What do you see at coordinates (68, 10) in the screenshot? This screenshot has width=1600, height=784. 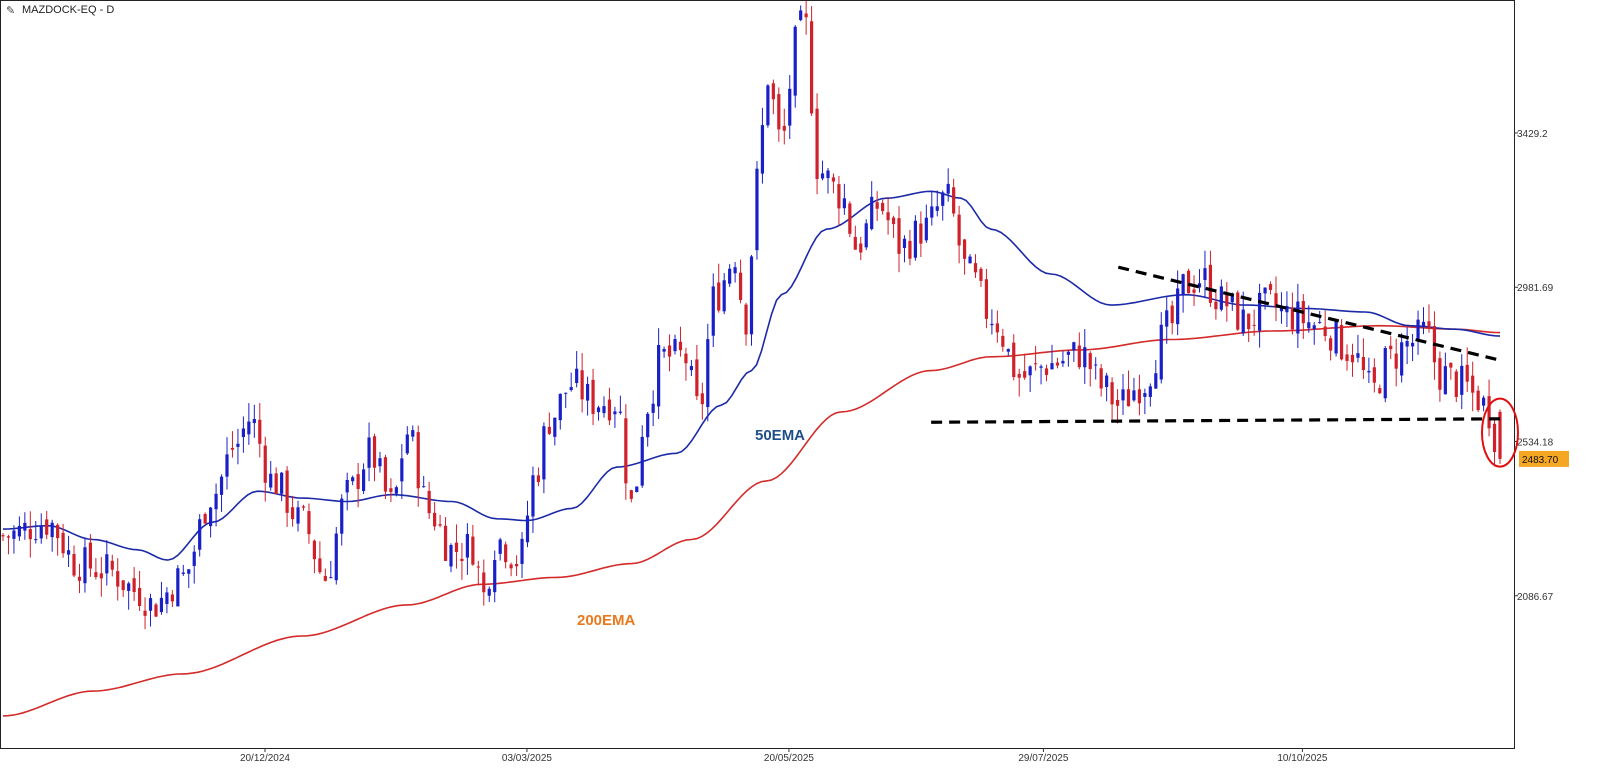 I see `chart-title: MAZDOCK-EQ - D` at bounding box center [68, 10].